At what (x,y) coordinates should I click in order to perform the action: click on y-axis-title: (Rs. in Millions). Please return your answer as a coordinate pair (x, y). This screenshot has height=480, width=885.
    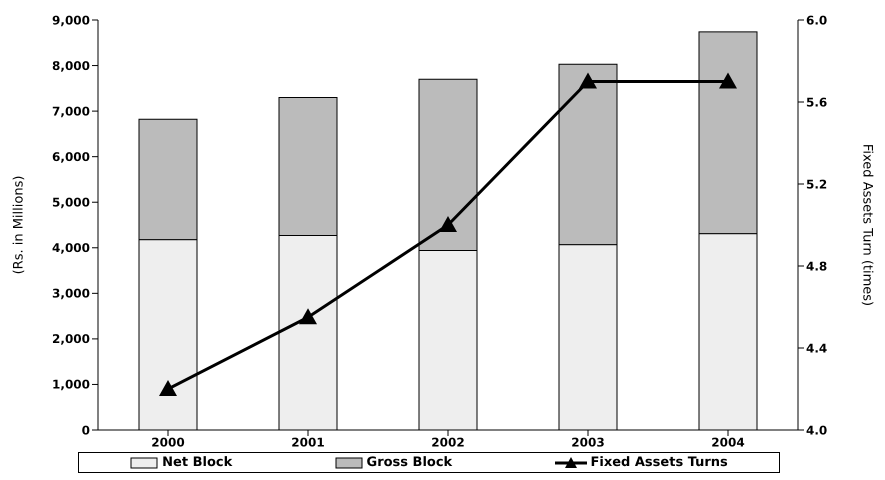
    Looking at the image, I should click on (19, 225).